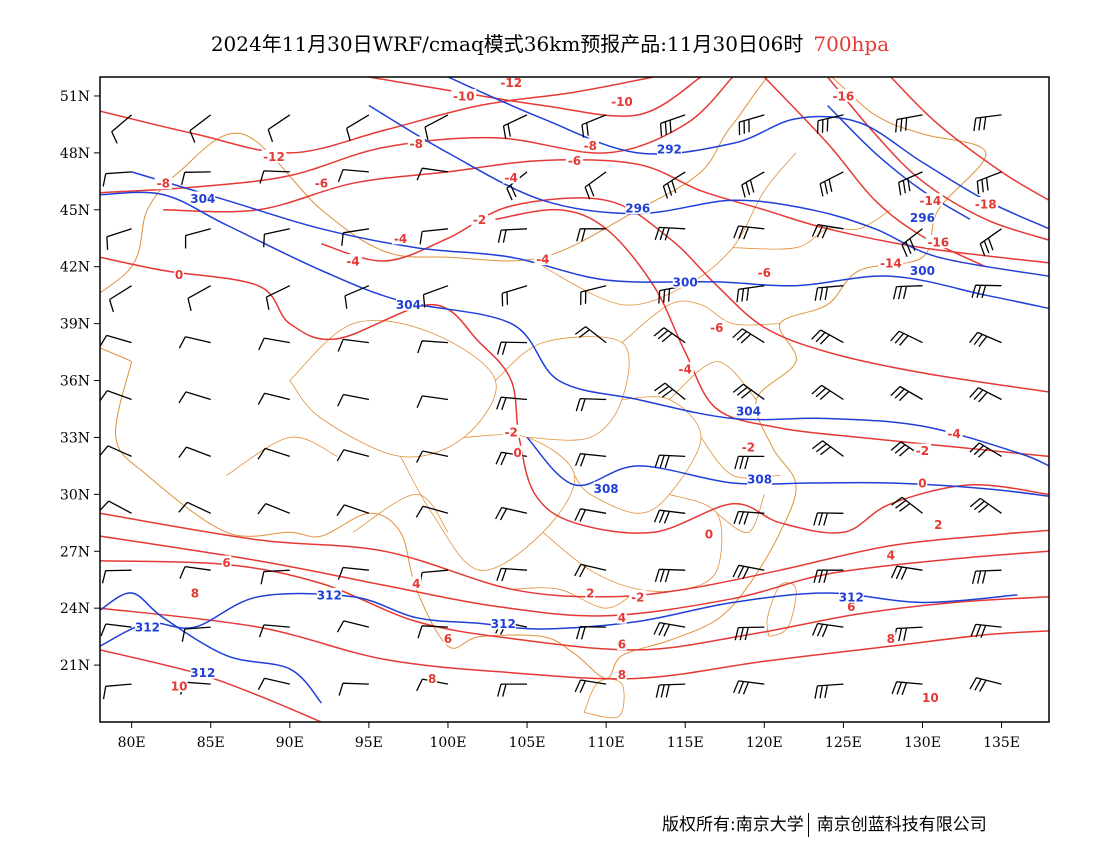  What do you see at coordinates (507, 44) in the screenshot?
I see `title-text: 2024年11月30日WRF/cmaq模式36km预报产品:11月30日06时` at bounding box center [507, 44].